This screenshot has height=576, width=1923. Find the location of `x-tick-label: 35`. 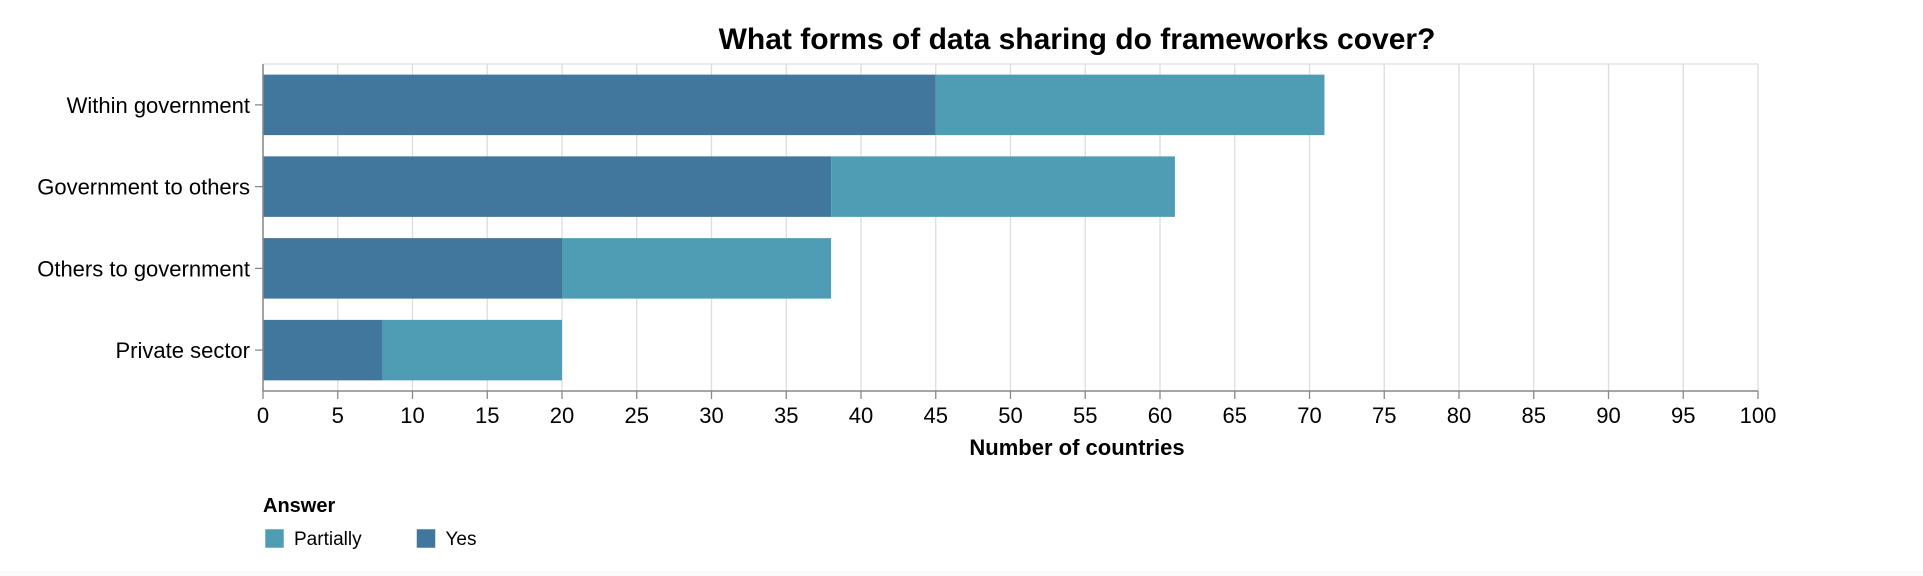

x-tick-label: 35 is located at coordinates (786, 415).